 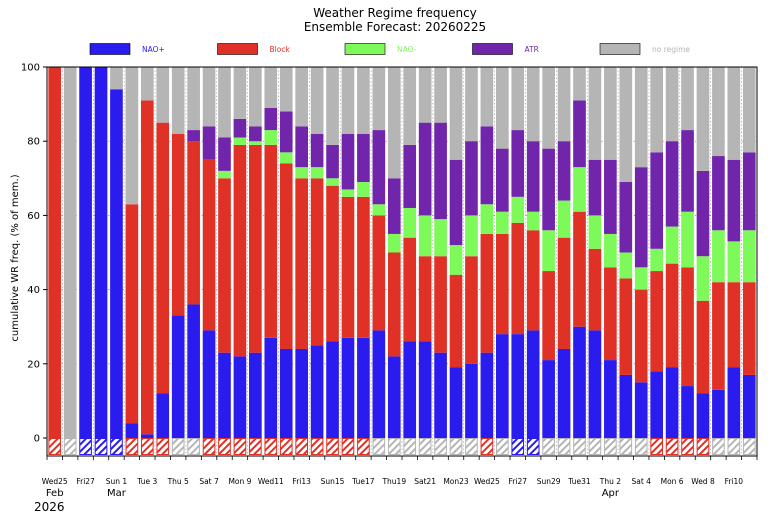 I want to click on x-tick-label: Sun 1, so click(x=117, y=481).